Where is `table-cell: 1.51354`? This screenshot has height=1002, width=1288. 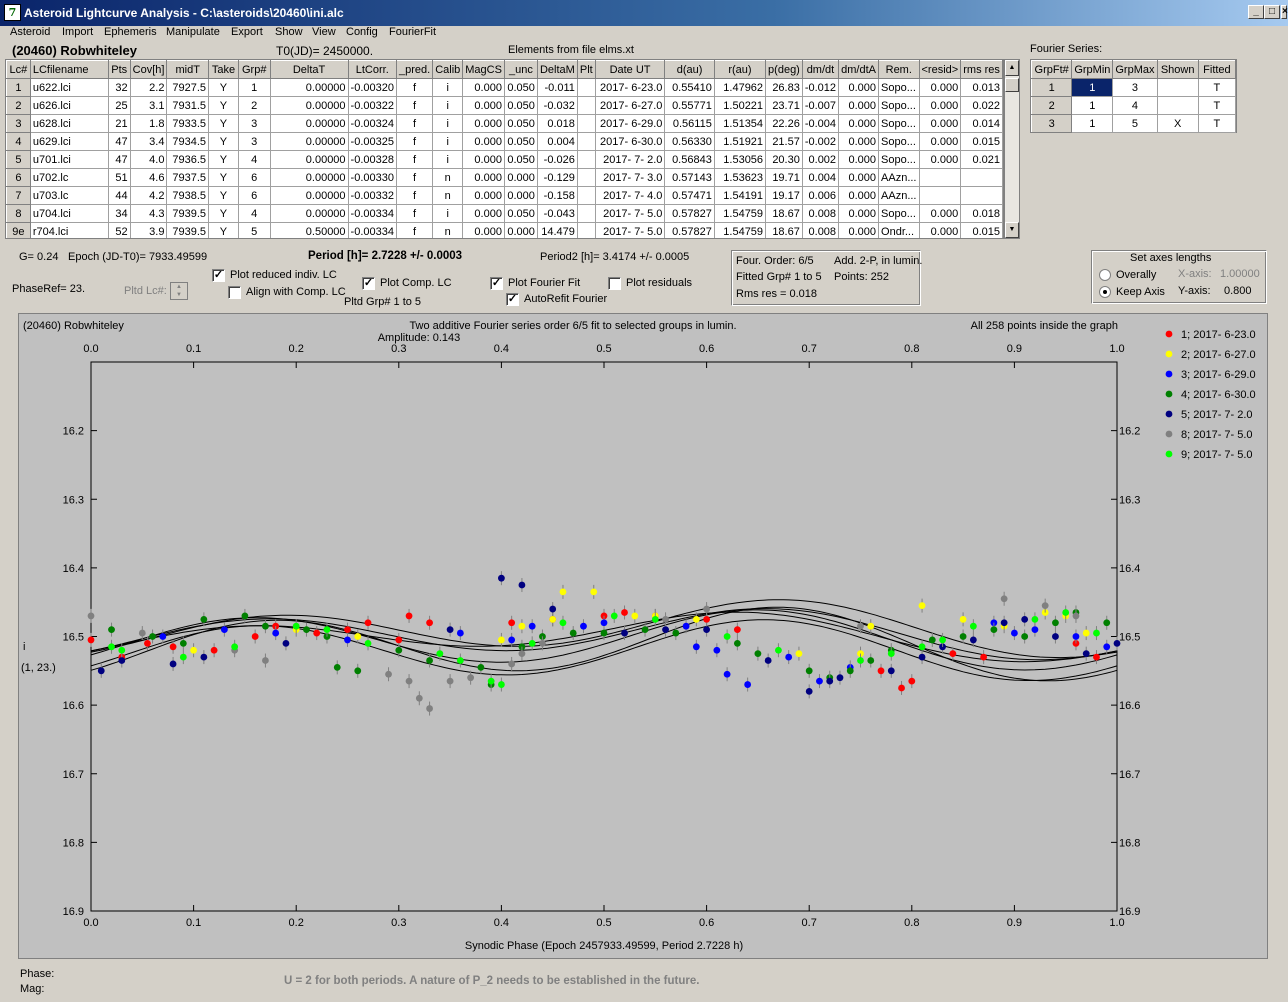 table-cell: 1.51354 is located at coordinates (740, 123).